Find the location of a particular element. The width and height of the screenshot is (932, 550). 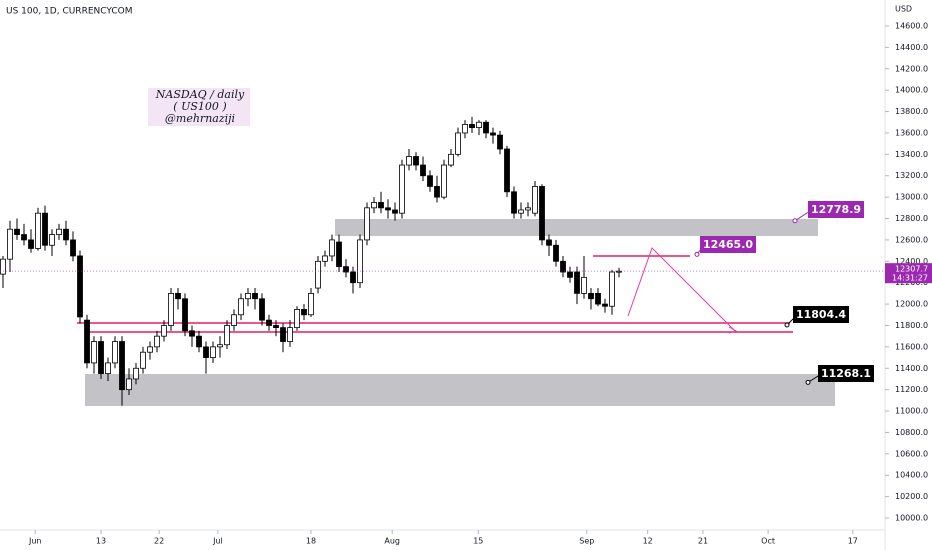

y-tick-label: 13800.0 is located at coordinates (911, 111).